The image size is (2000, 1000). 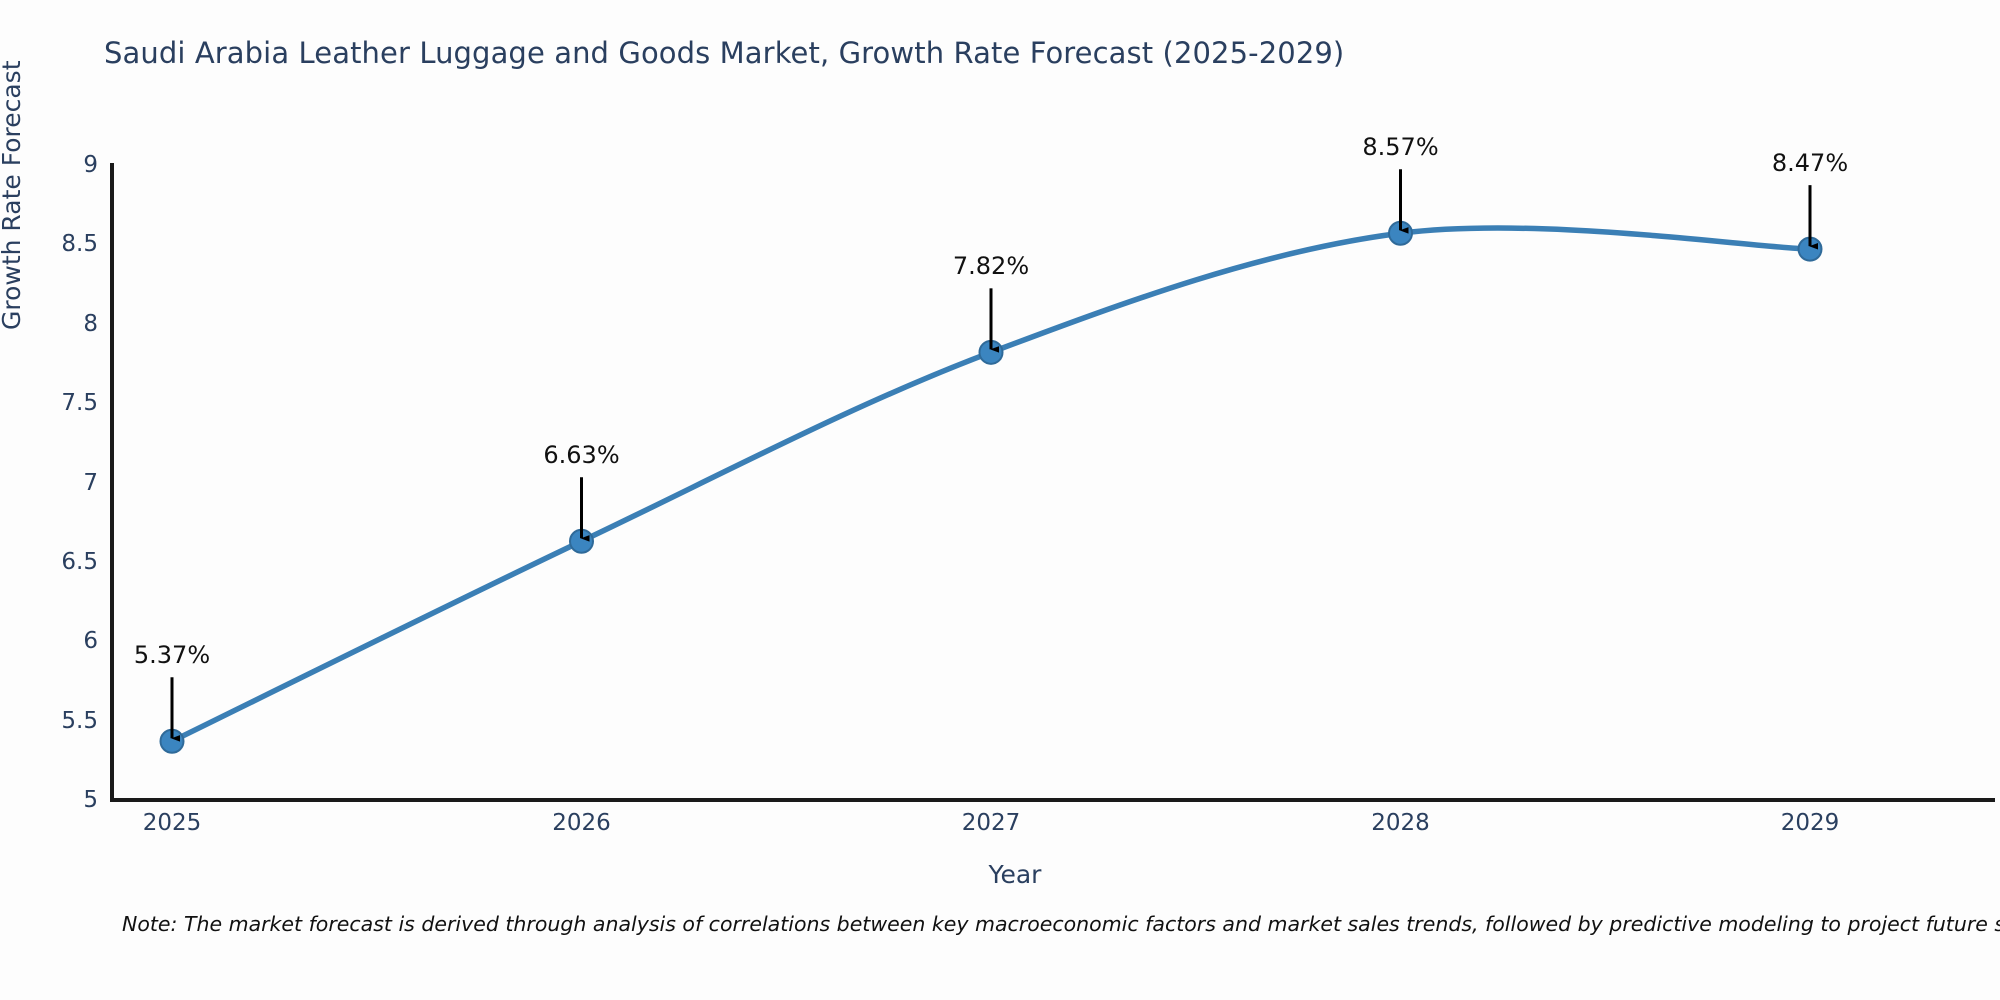 What do you see at coordinates (1810, 823) in the screenshot?
I see `x-tick-label: 2029` at bounding box center [1810, 823].